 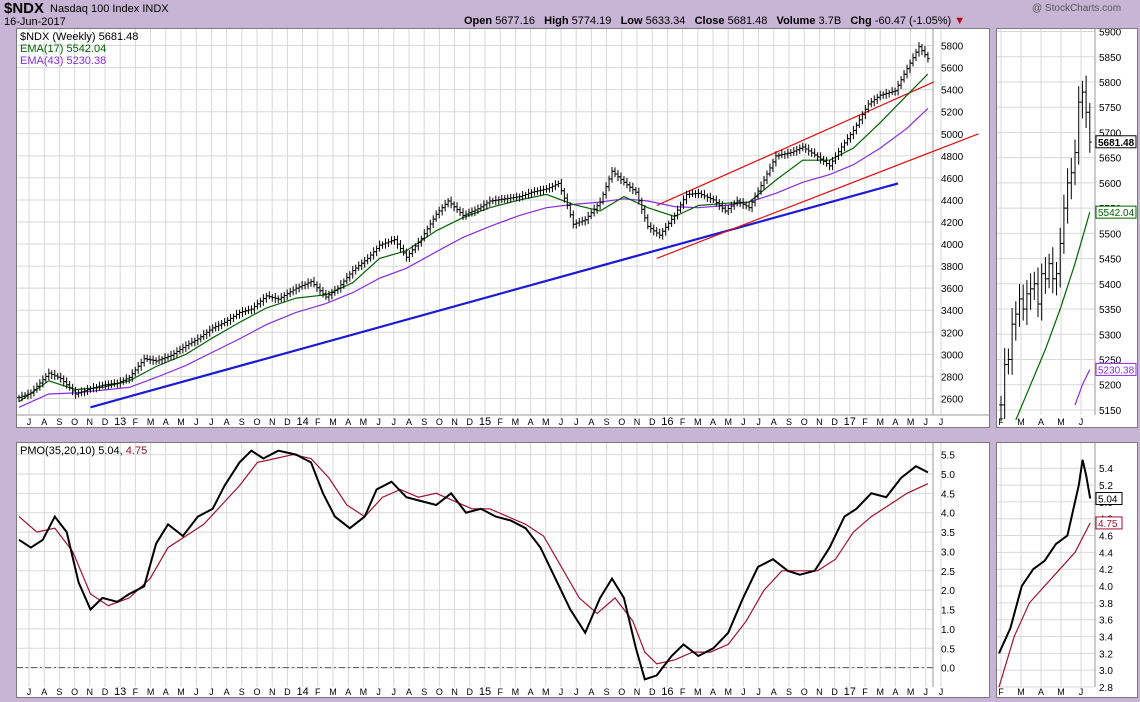 I want to click on pmo-zoom-y-tick-label: 4.4, so click(x=1106, y=553).